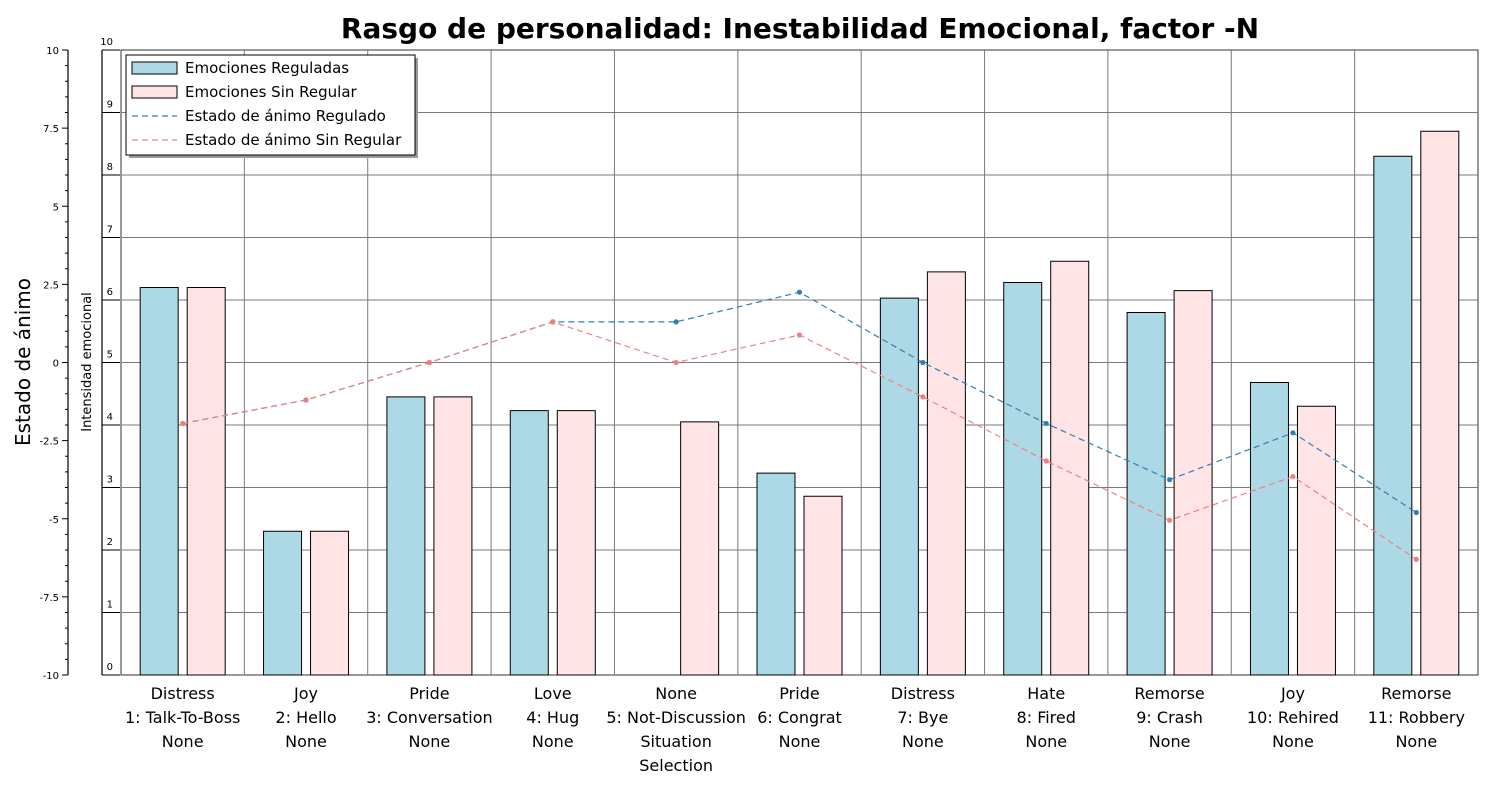 The image size is (1500, 804). Describe the element at coordinates (110, 292) in the screenshot. I see `intensity-axis-tick-label: 6` at that location.